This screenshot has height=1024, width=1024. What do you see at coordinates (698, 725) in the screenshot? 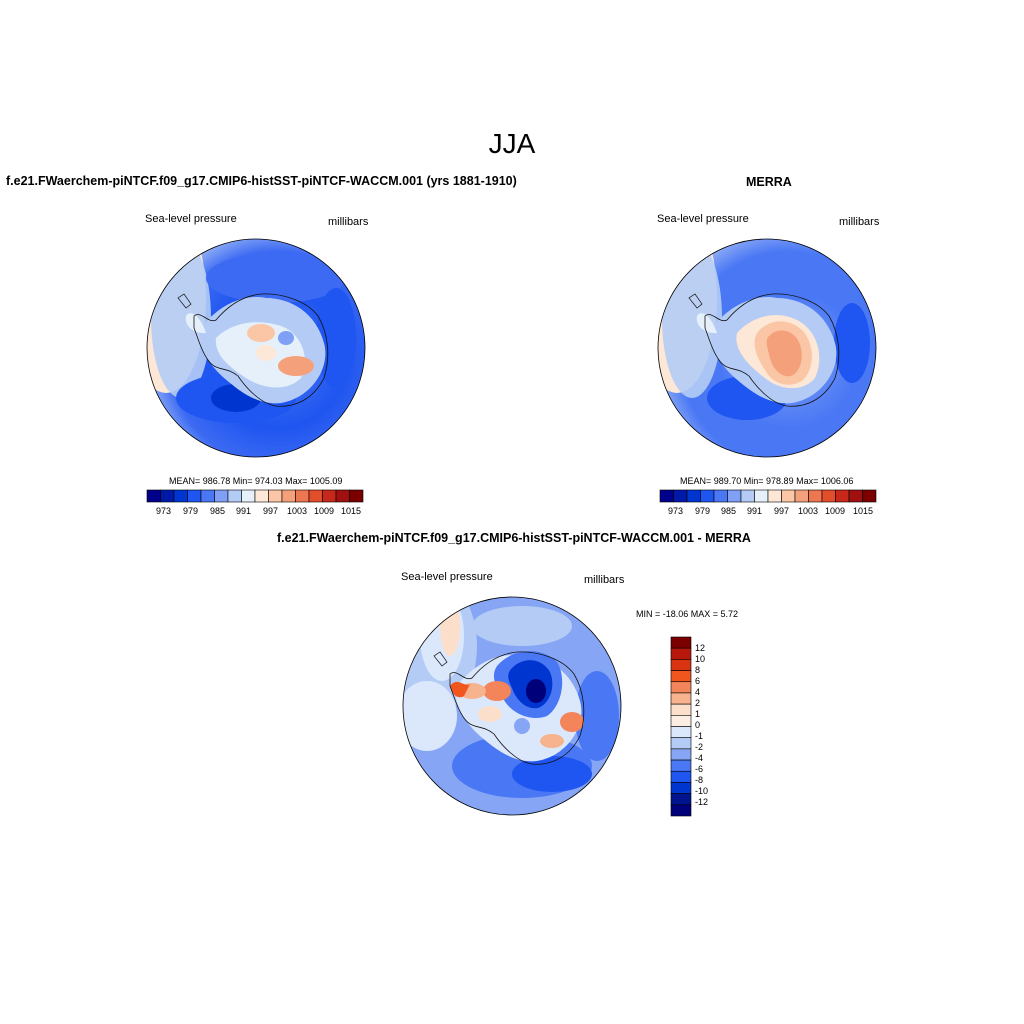
I see `colorbar-tick-label: 0` at bounding box center [698, 725].